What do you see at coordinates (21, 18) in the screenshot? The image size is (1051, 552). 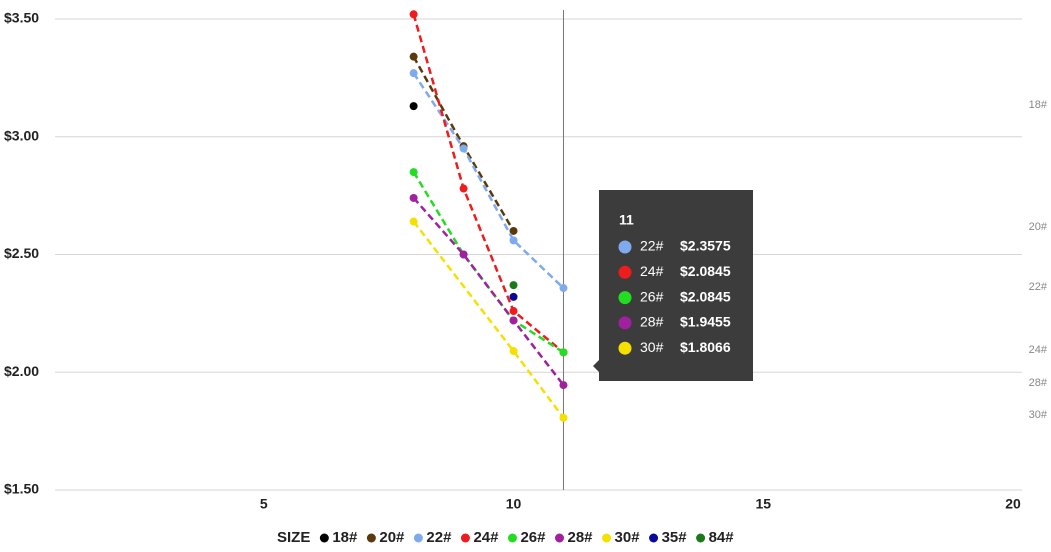 I see `y-tick-label: $3.50` at bounding box center [21, 18].